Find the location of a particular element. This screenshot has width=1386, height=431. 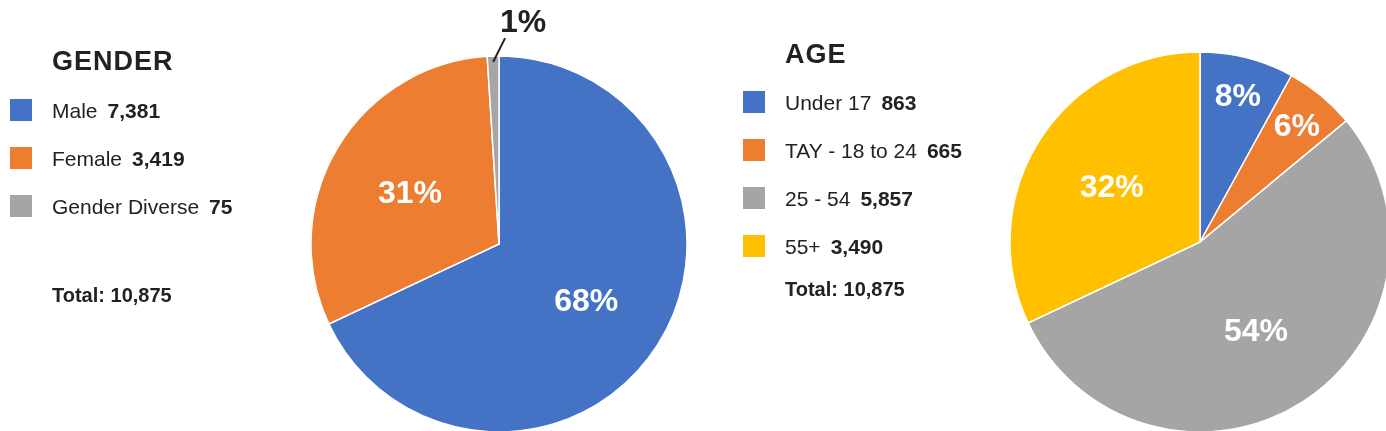

data-label: 54% is located at coordinates (1256, 330).